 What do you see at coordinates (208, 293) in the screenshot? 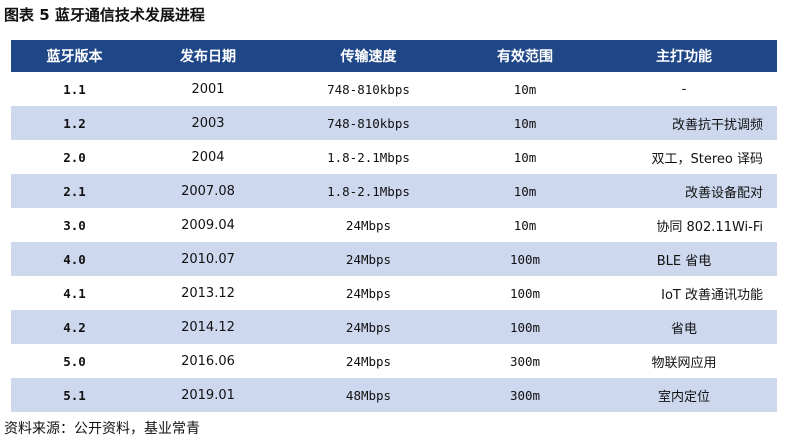
I see `cell-date: 2013.12` at bounding box center [208, 293].